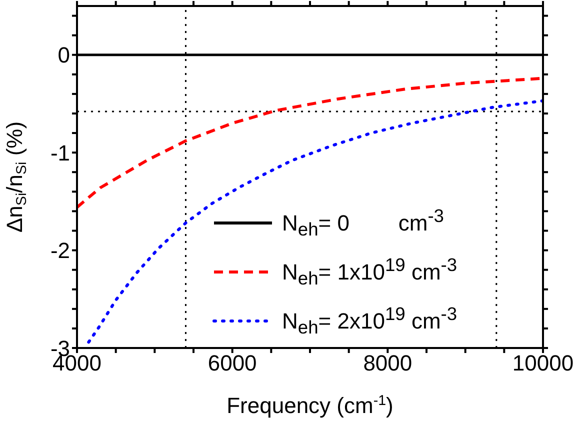 The image size is (582, 421). Describe the element at coordinates (363, 222) in the screenshot. I see `legend-label: N$_{eh}$= 0 cm$^{-3}$` at that location.